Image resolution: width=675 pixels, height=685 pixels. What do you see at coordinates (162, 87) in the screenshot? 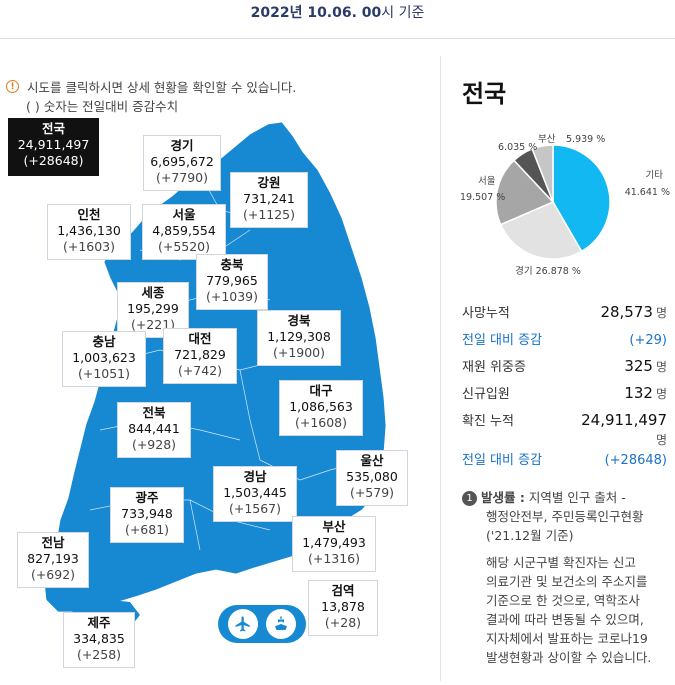
I see `notice-line1: 시도를 클릭하시면 상세 현황을 확인할 수 있습니다.` at bounding box center [162, 87].